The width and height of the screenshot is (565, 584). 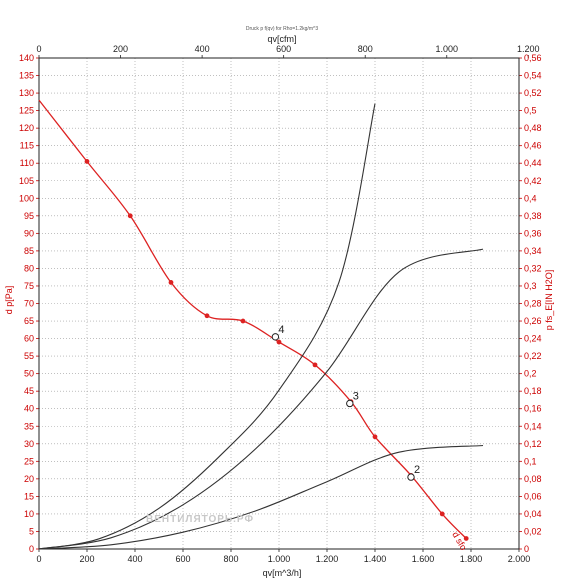 What do you see at coordinates (533, 531) in the screenshot?
I see `y-right-tick-label: 0,02` at bounding box center [533, 531].